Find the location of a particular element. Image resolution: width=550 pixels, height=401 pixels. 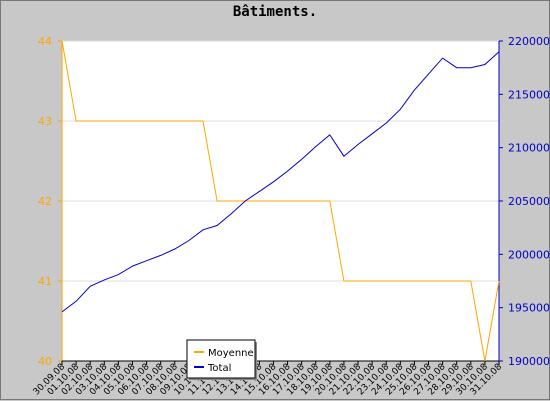

y-left-tick-label: 43 is located at coordinates (45, 121).